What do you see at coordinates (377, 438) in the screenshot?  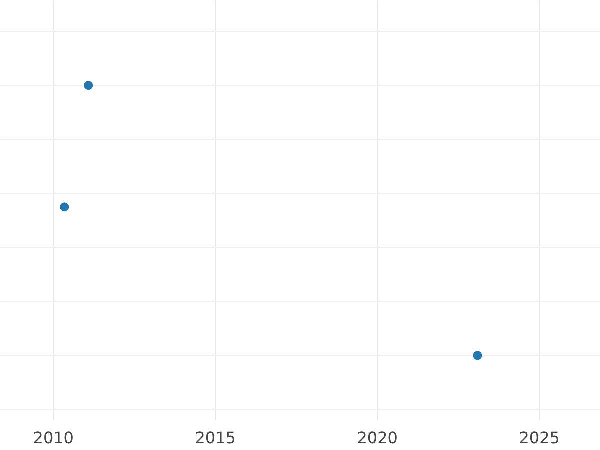 I see `x-tick-label: 2020` at bounding box center [377, 438].